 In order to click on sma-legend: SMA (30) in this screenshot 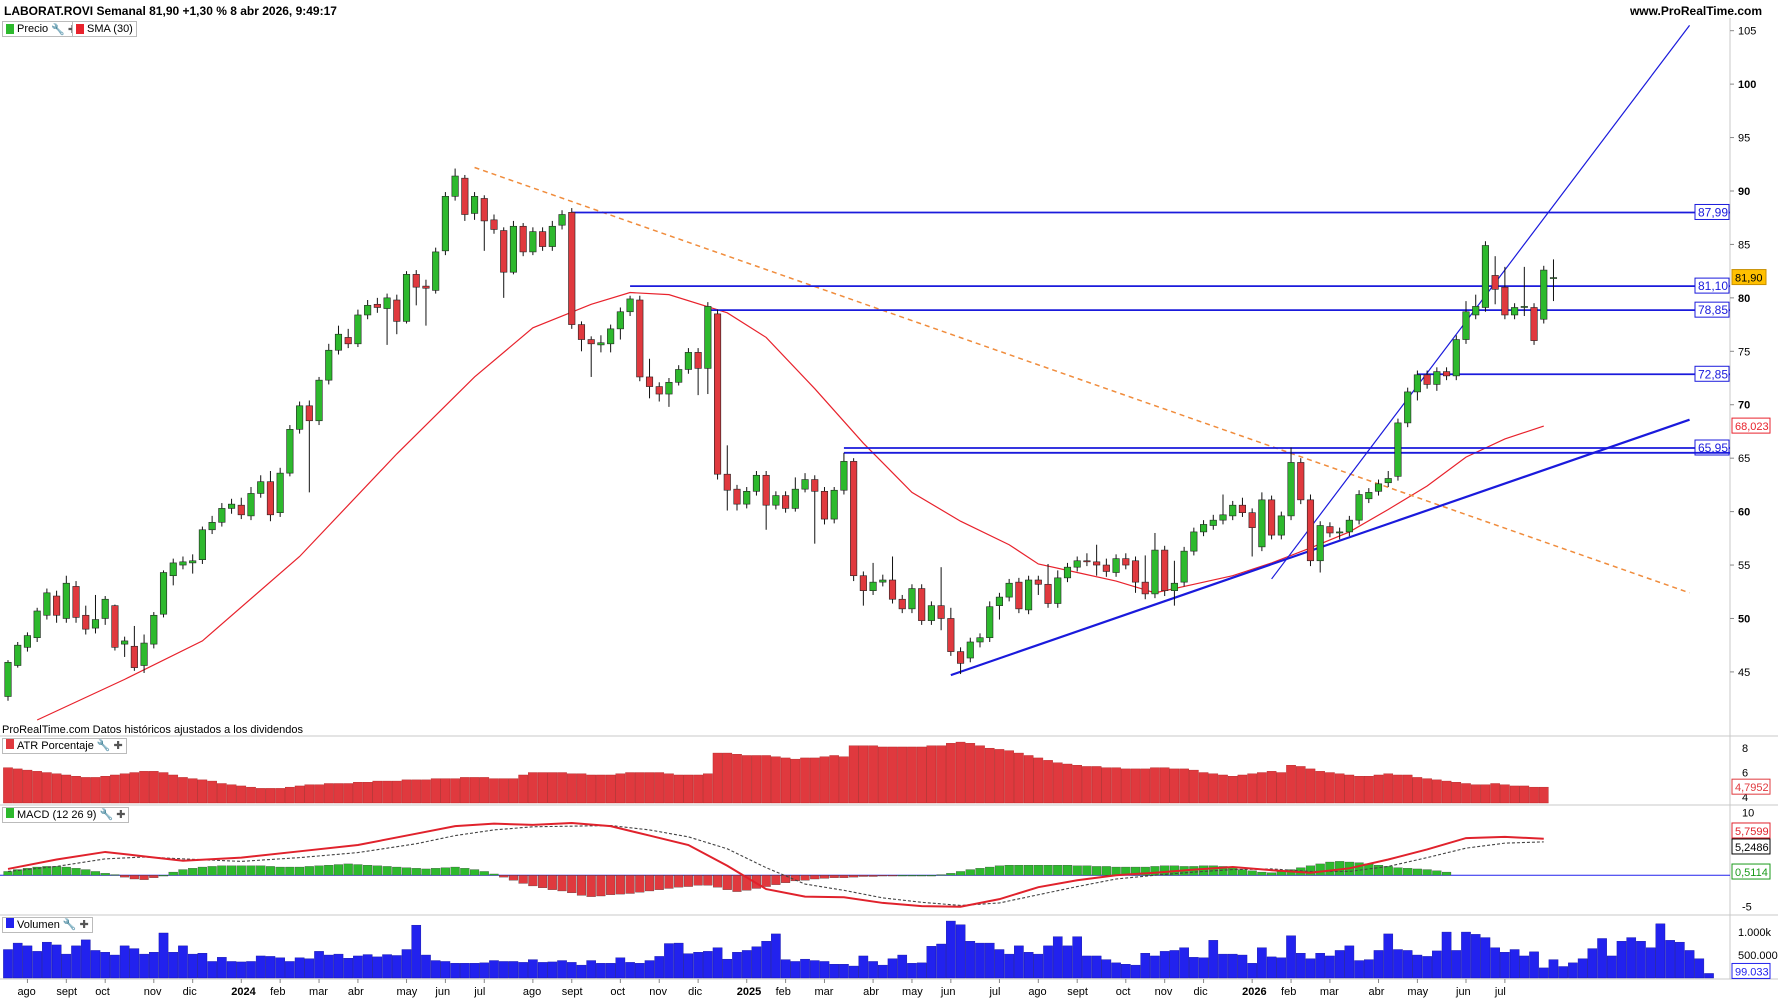, I will do `click(104, 29)`.